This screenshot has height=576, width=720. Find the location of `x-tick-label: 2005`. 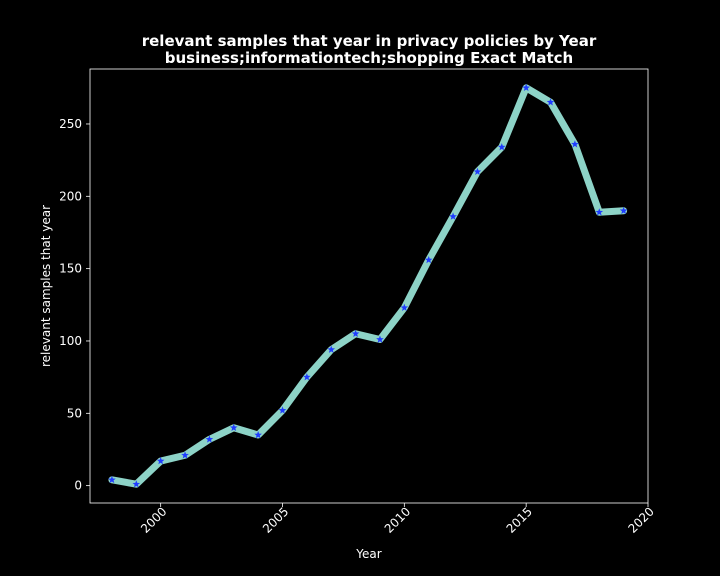

x-tick-label: 2005 is located at coordinates (275, 519).